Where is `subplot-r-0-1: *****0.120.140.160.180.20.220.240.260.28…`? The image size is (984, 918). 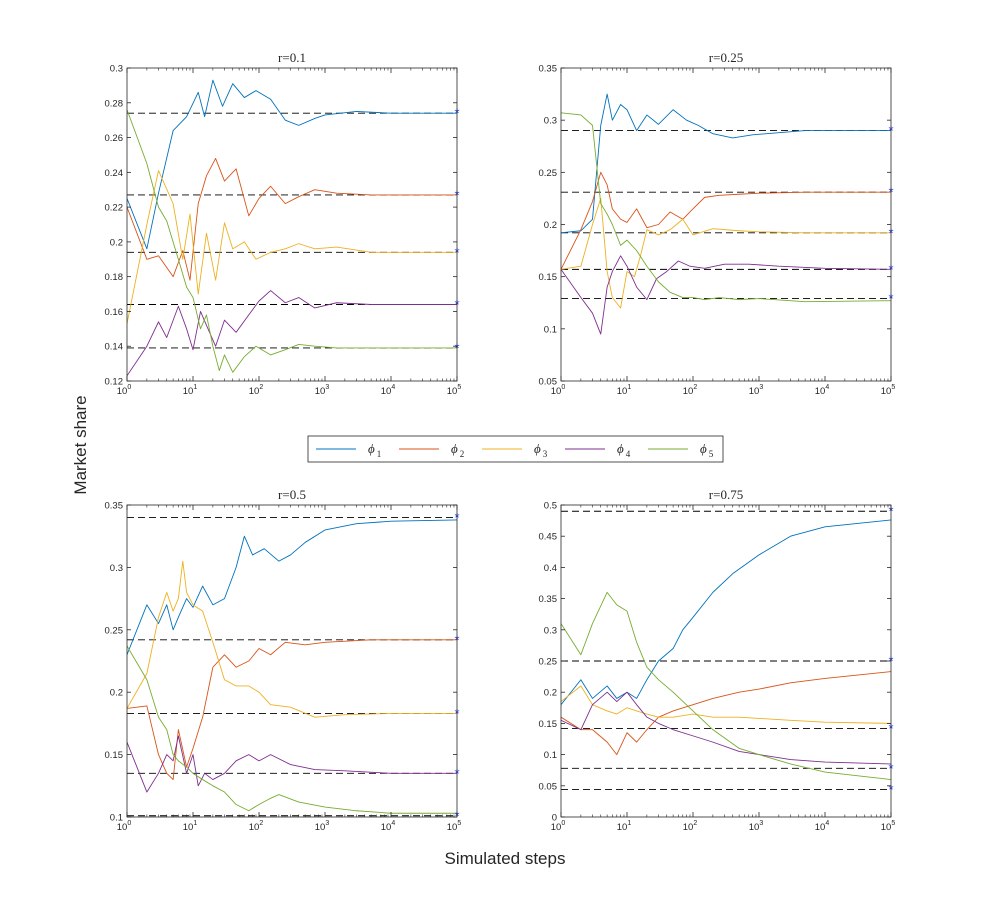
subplot-r-0-1: *****0.120.140.160.180.20.220.240.260.28… is located at coordinates (283, 223).